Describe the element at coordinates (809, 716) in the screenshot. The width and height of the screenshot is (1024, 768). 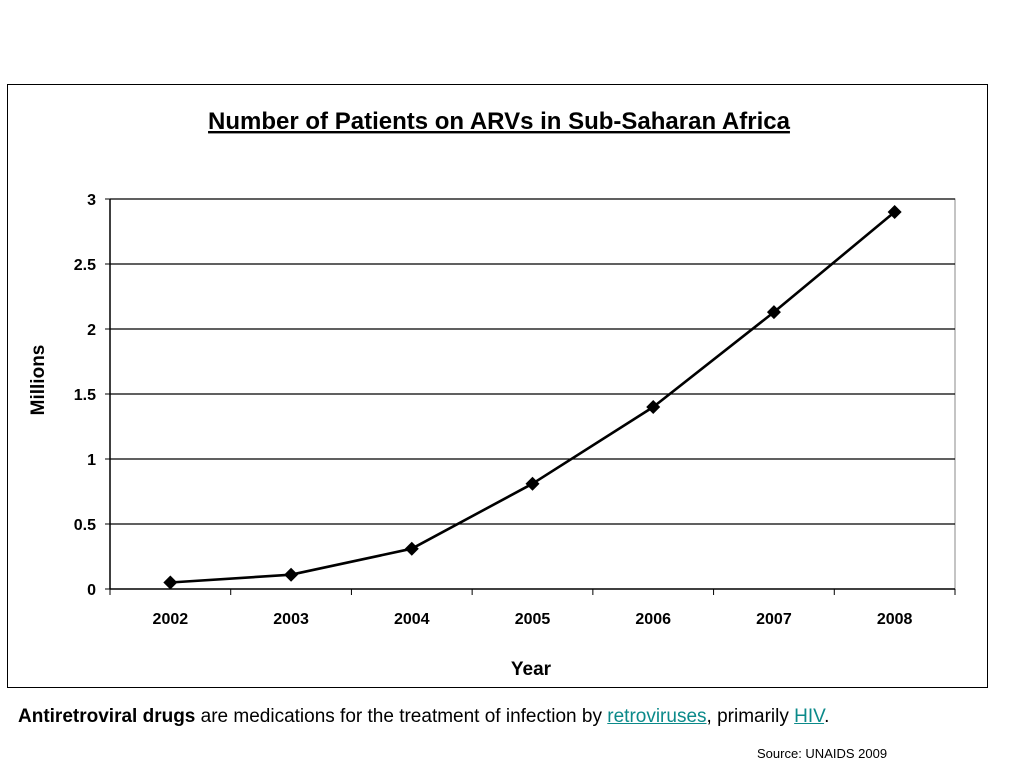
I see `hiv-link: HIV` at that location.